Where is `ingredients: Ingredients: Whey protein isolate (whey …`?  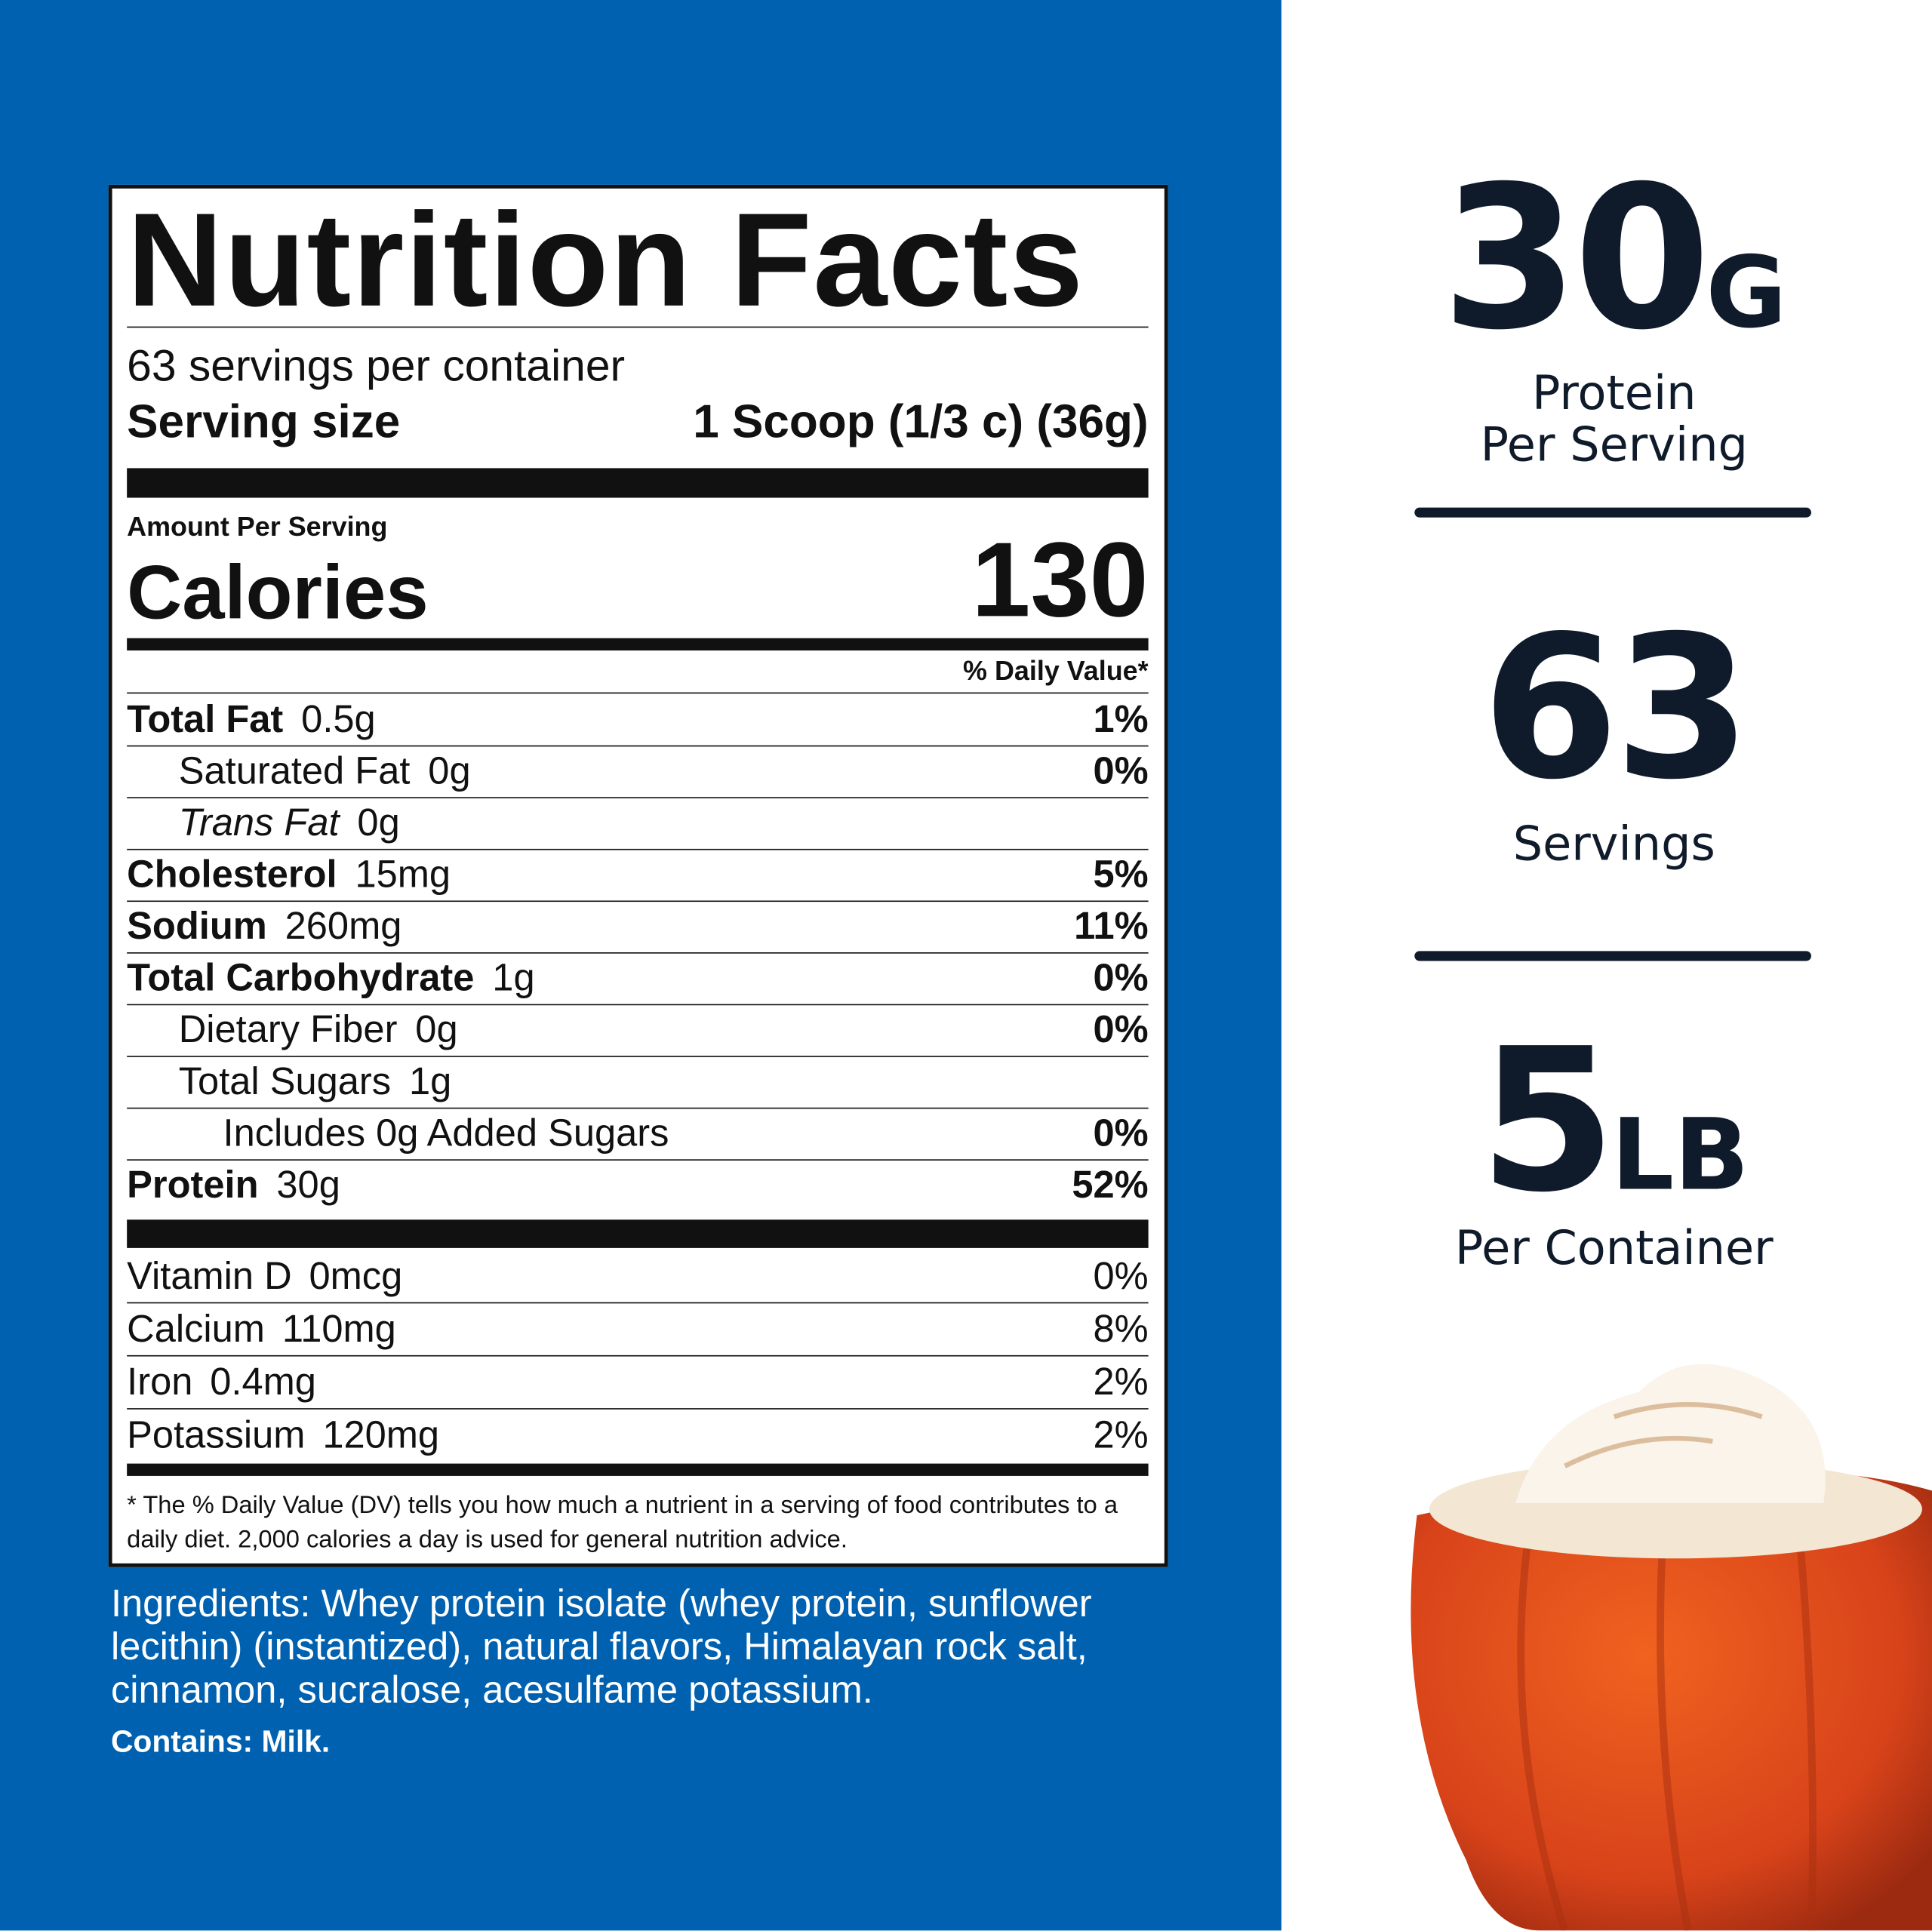
ingredients: Ingredients: Whey protein isolate (whey … is located at coordinates (601, 1646).